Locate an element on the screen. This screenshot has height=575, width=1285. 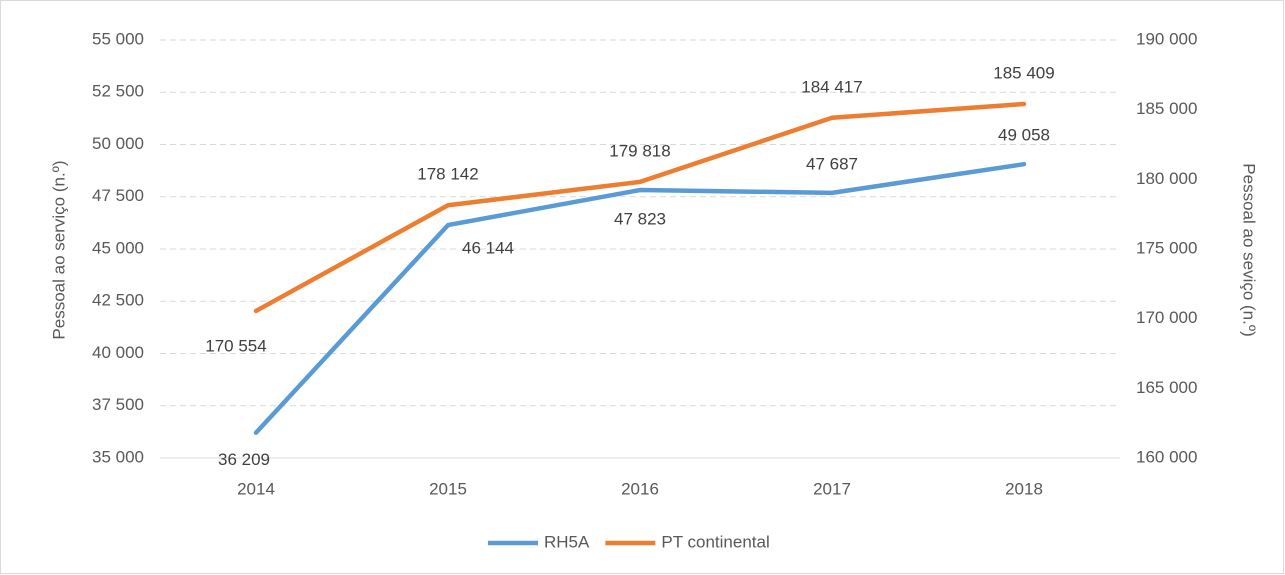
y2-tick-label: 185 000 is located at coordinates (1166, 108).